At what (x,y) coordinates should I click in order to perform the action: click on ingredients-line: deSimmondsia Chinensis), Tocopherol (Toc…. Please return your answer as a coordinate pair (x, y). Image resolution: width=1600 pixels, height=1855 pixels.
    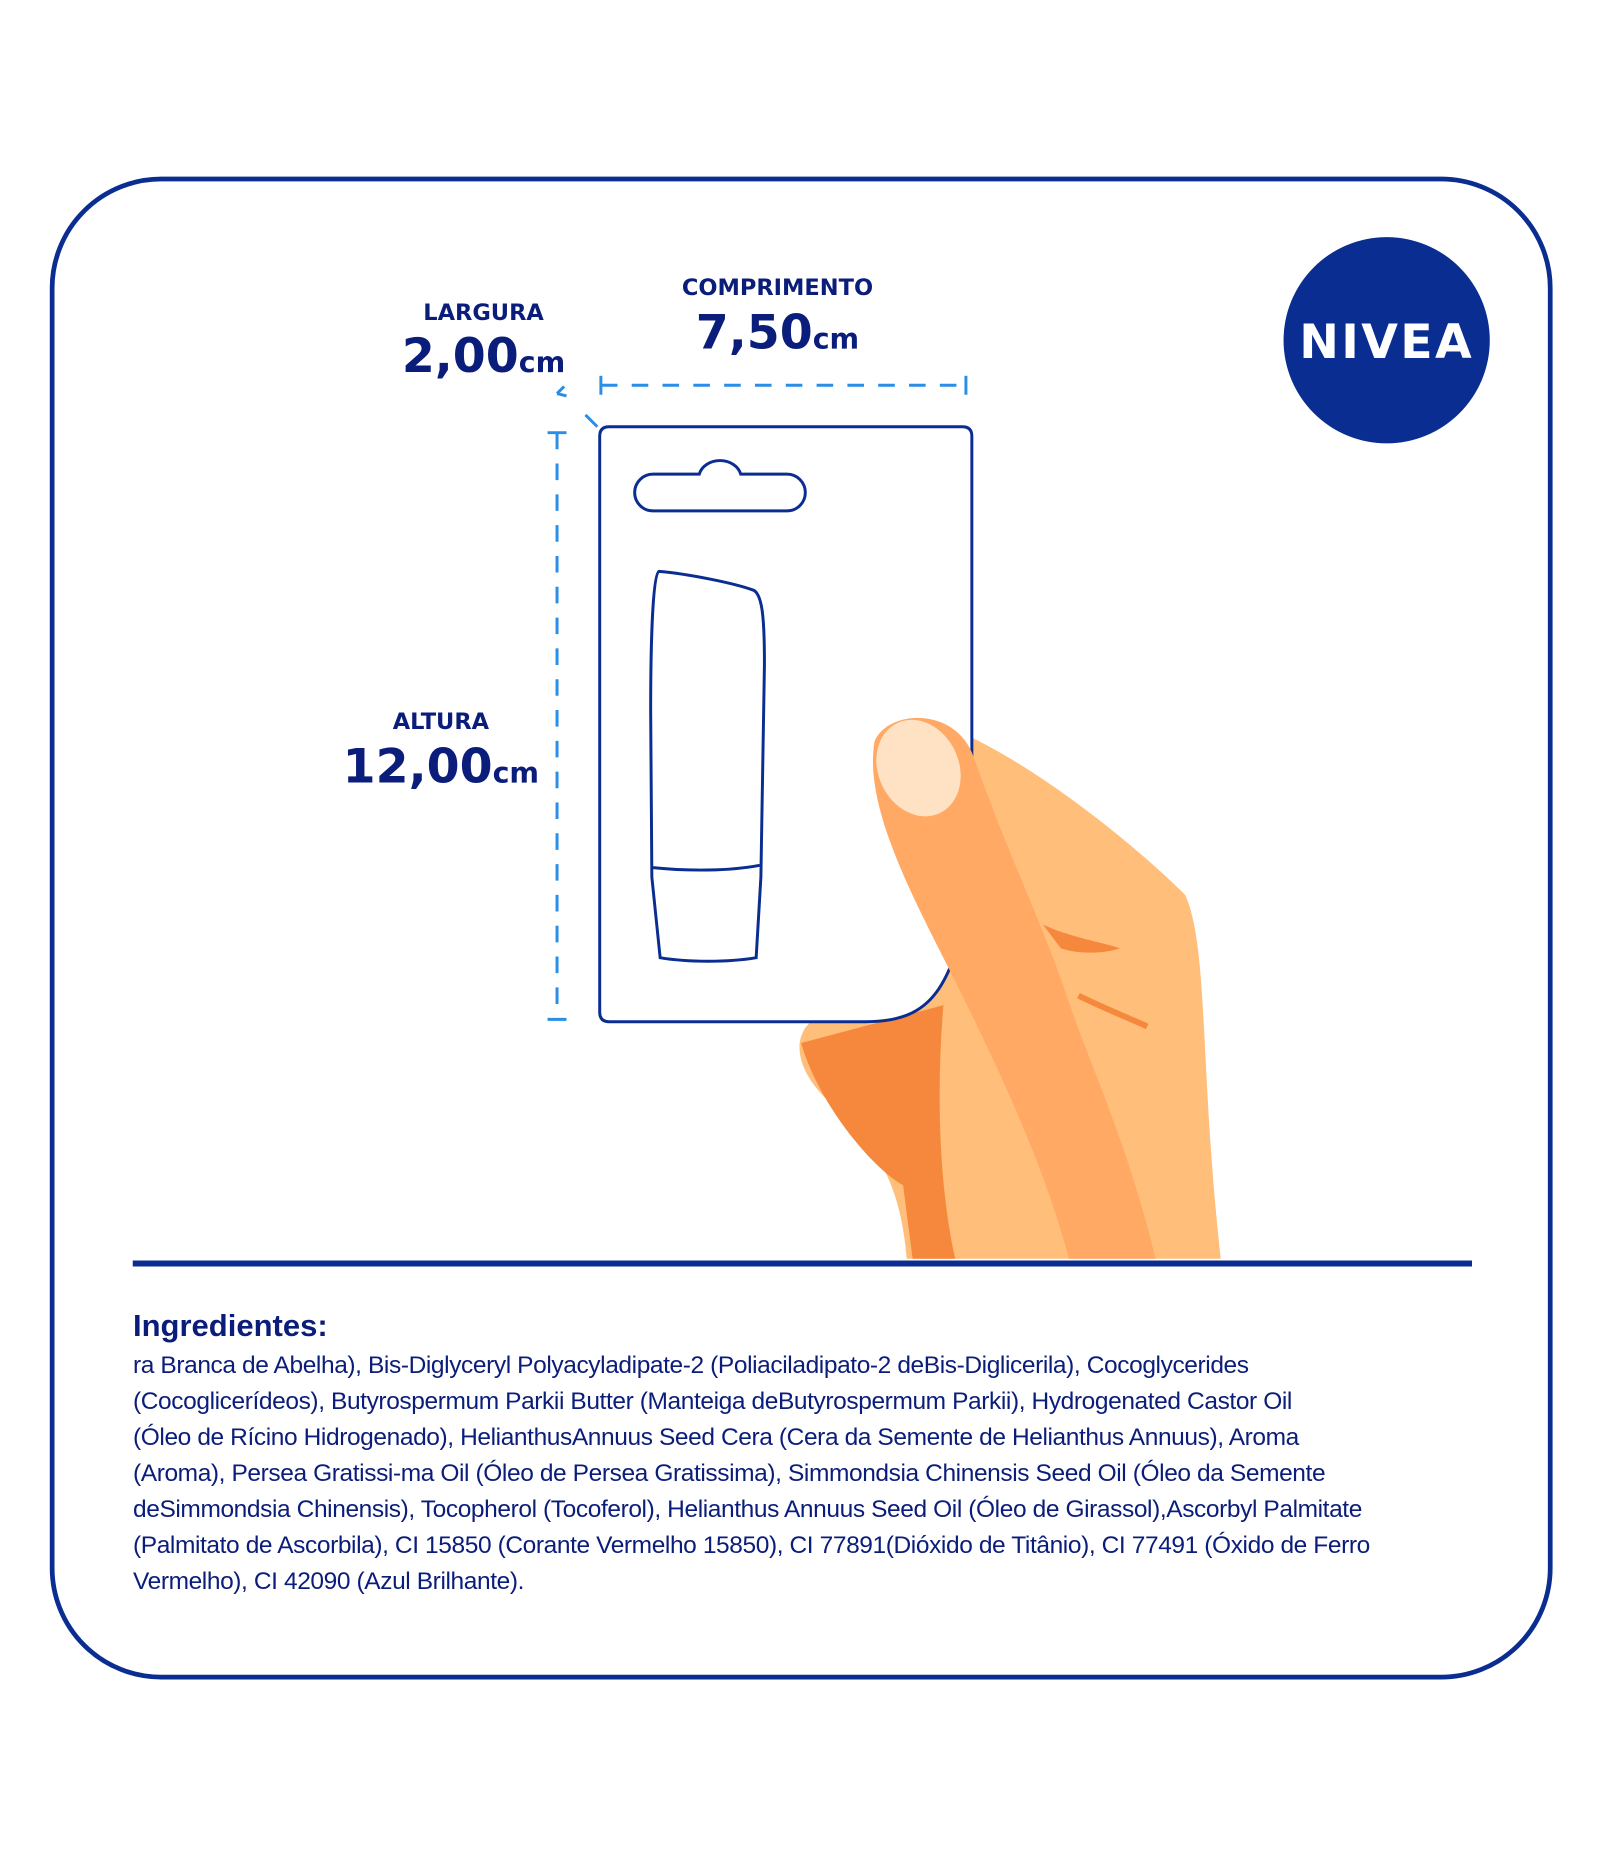
    Looking at the image, I should click on (747, 1509).